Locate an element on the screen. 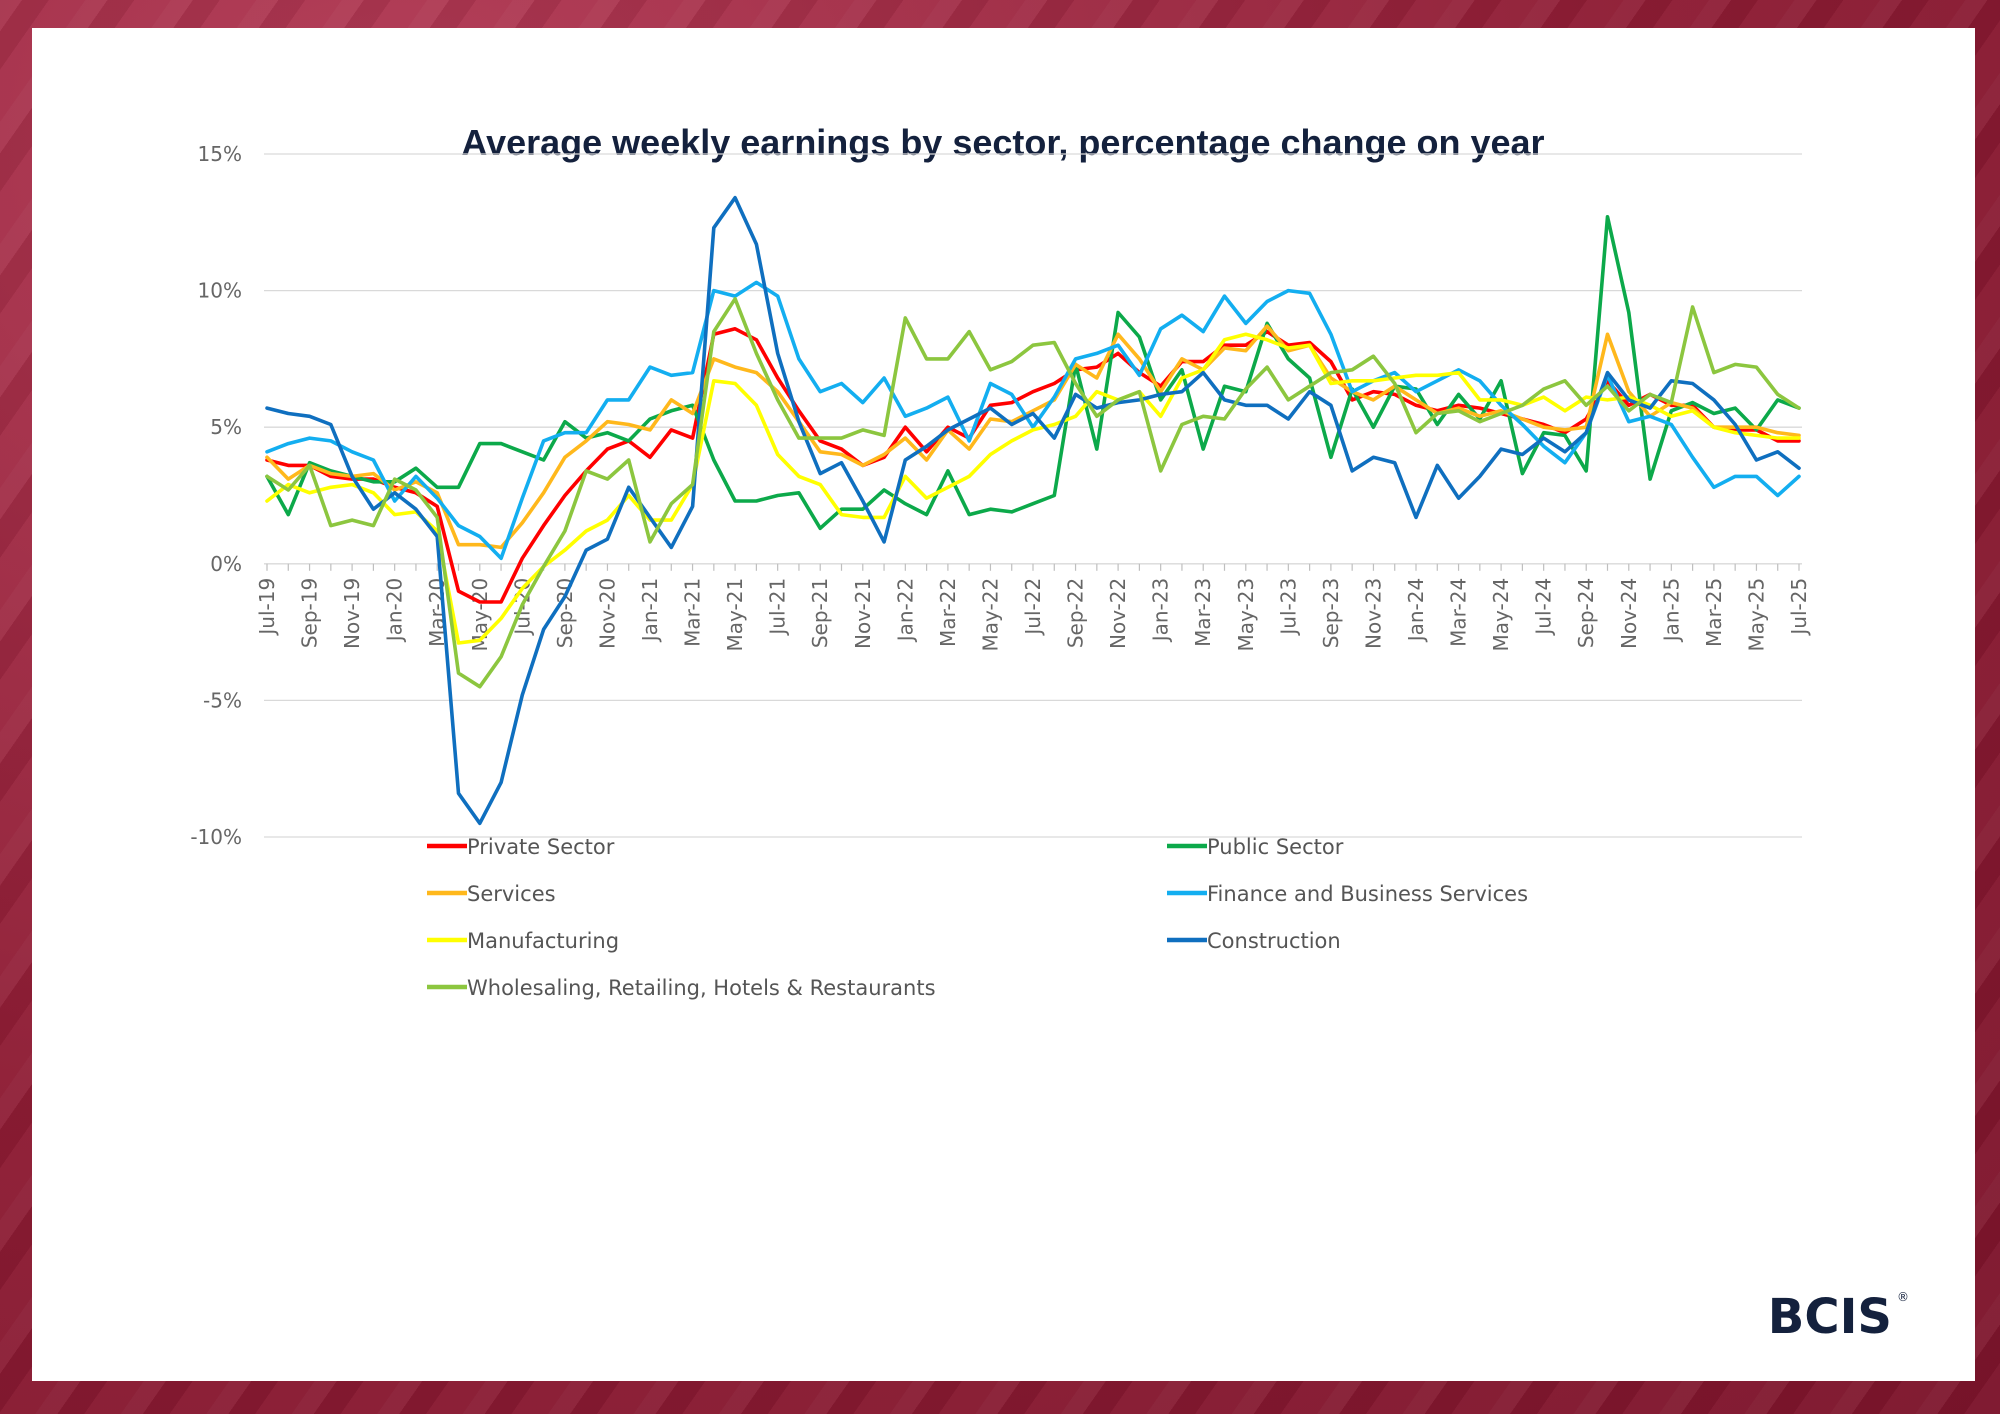  legend-item: Construction is located at coordinates (1254, 941).